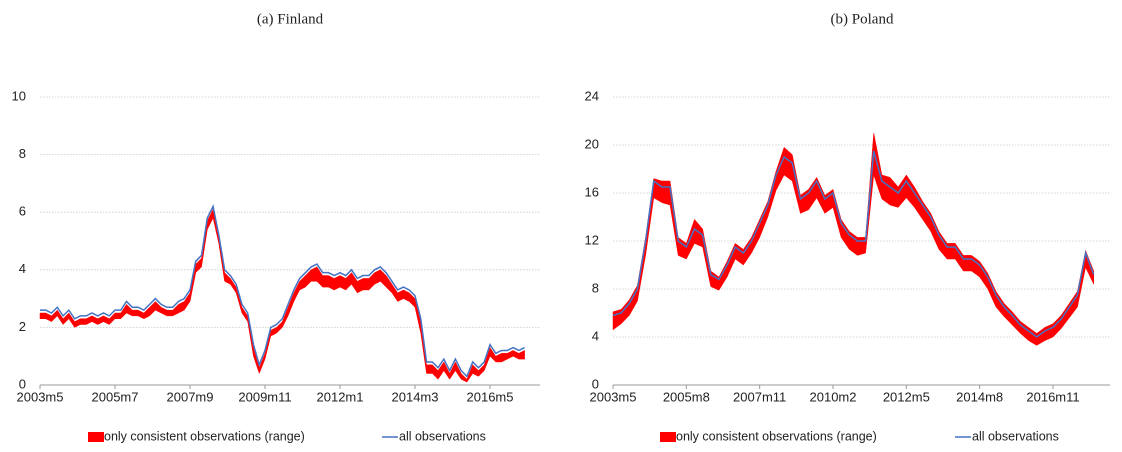 The width and height of the screenshot is (1122, 452). What do you see at coordinates (190, 396) in the screenshot?
I see `x-tick-label: 2007m9` at bounding box center [190, 396].